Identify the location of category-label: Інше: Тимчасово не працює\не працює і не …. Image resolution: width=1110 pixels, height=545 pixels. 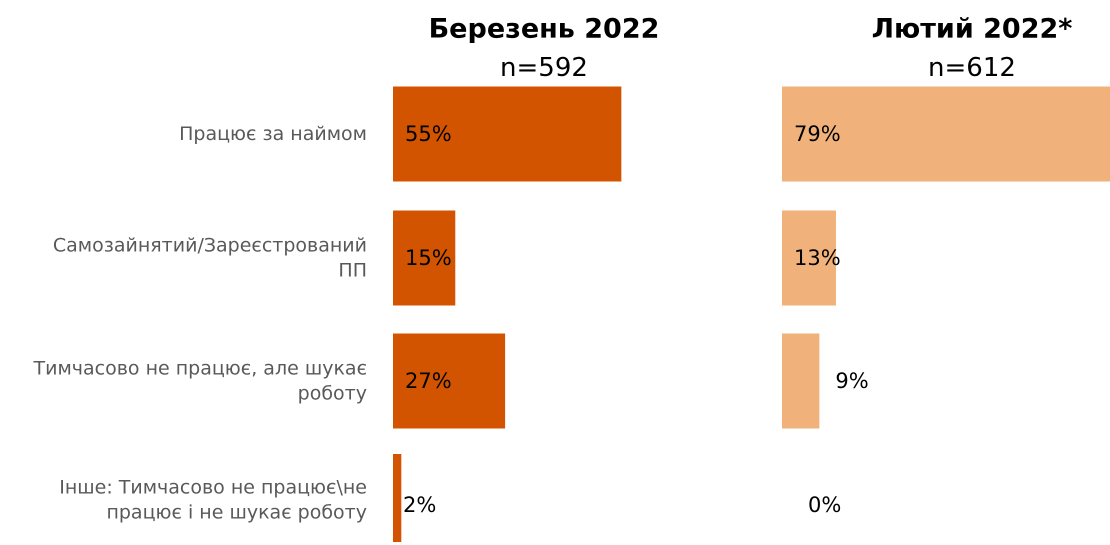
(213, 500).